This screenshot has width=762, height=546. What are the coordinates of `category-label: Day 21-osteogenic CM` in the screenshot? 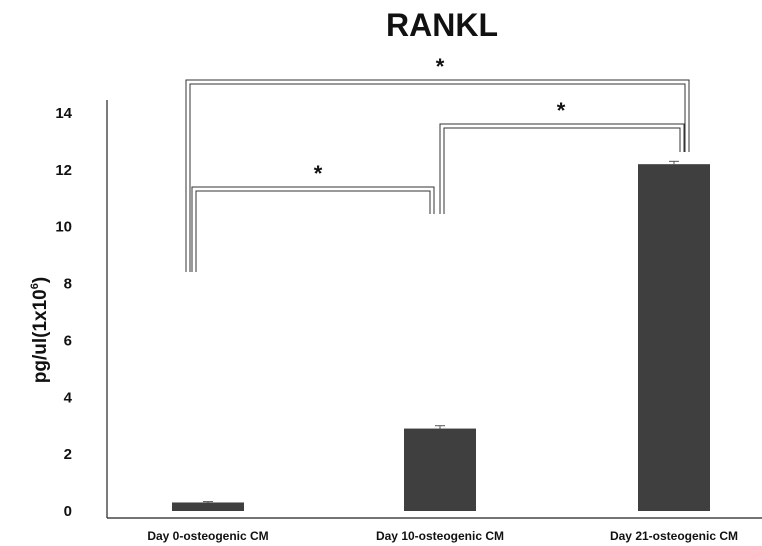 It's located at (674, 536).